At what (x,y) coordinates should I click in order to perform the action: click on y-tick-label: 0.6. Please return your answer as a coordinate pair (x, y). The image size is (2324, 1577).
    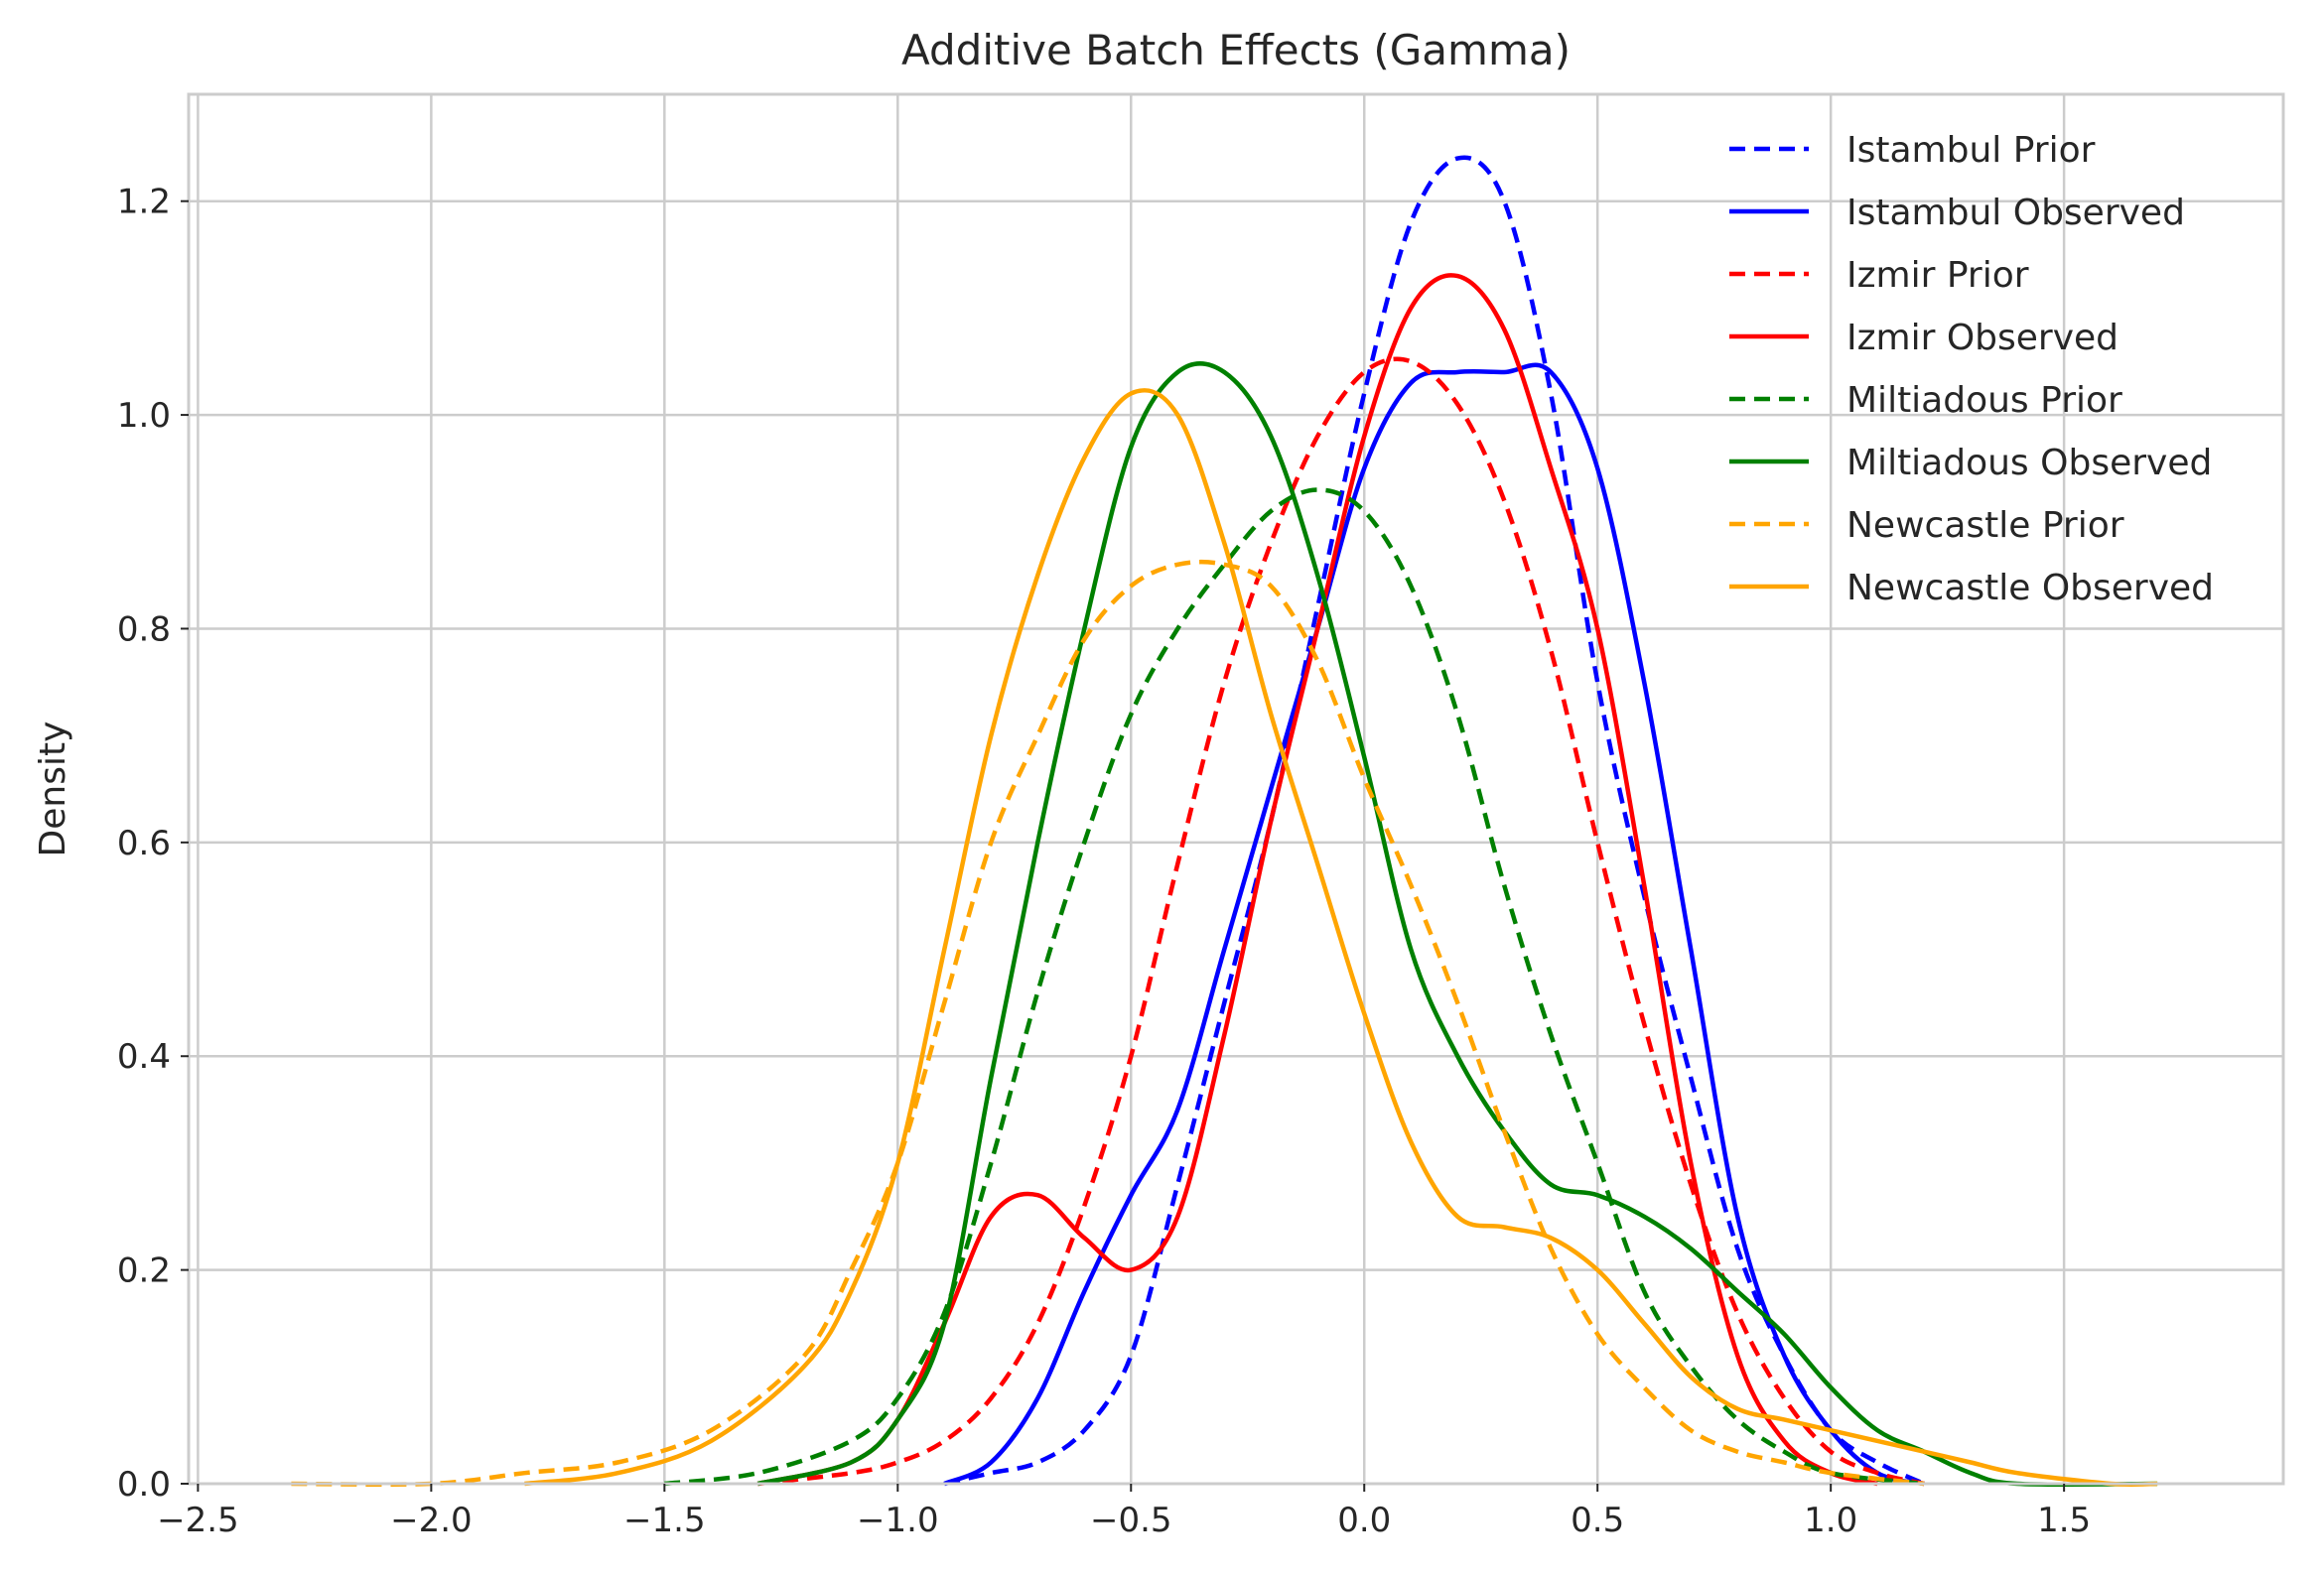
    Looking at the image, I should click on (144, 843).